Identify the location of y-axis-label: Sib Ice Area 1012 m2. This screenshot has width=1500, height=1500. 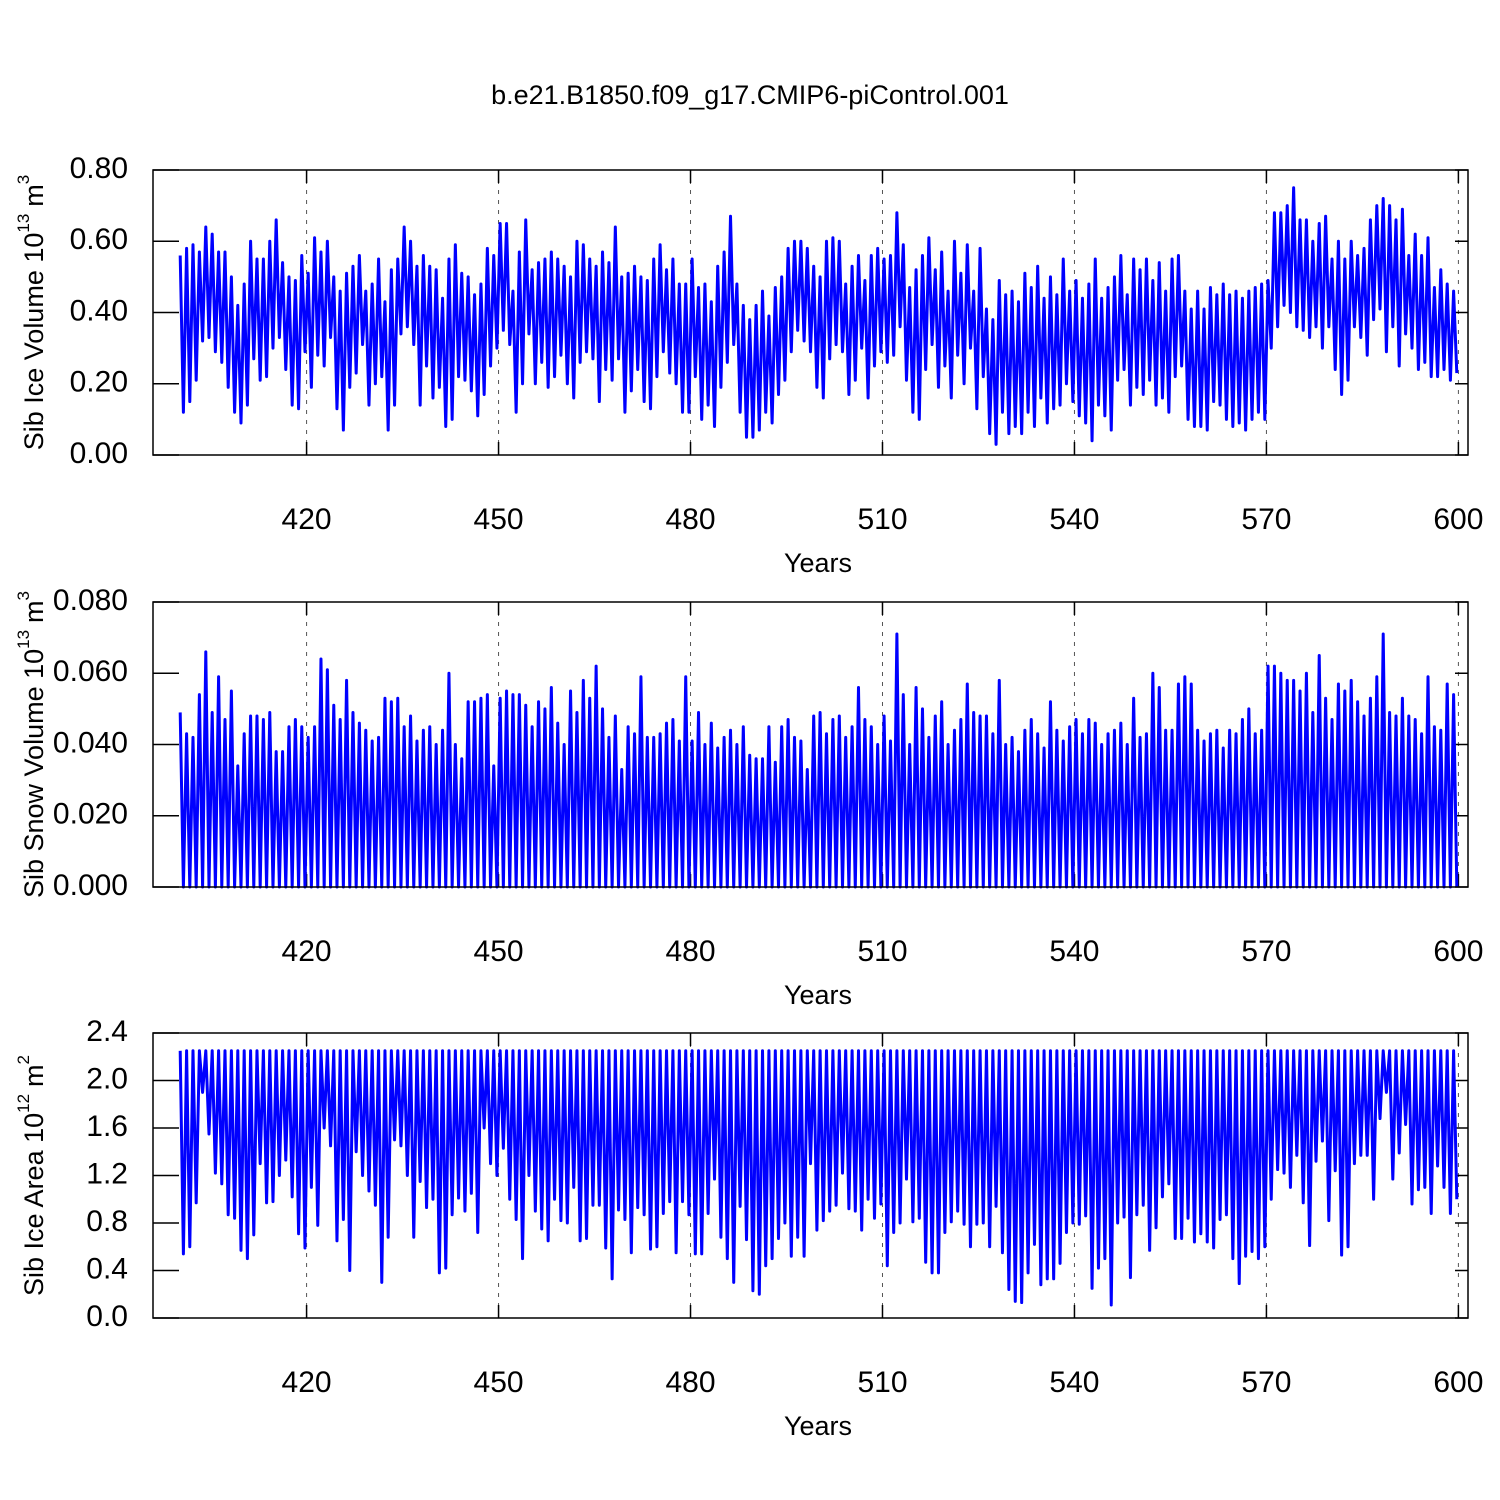
(31, 1175).